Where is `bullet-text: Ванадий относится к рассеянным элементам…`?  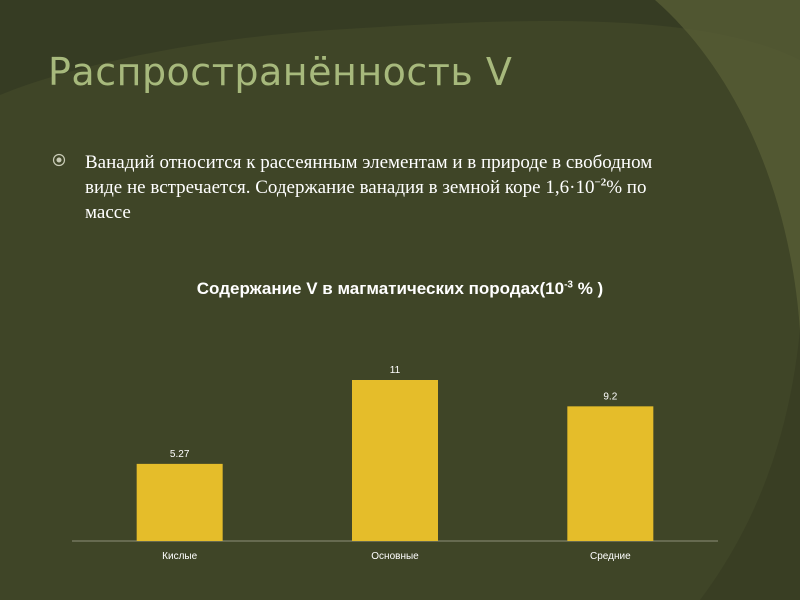
bullet-text: Ванадий относится к рассеянным элементам… is located at coordinates (388, 187).